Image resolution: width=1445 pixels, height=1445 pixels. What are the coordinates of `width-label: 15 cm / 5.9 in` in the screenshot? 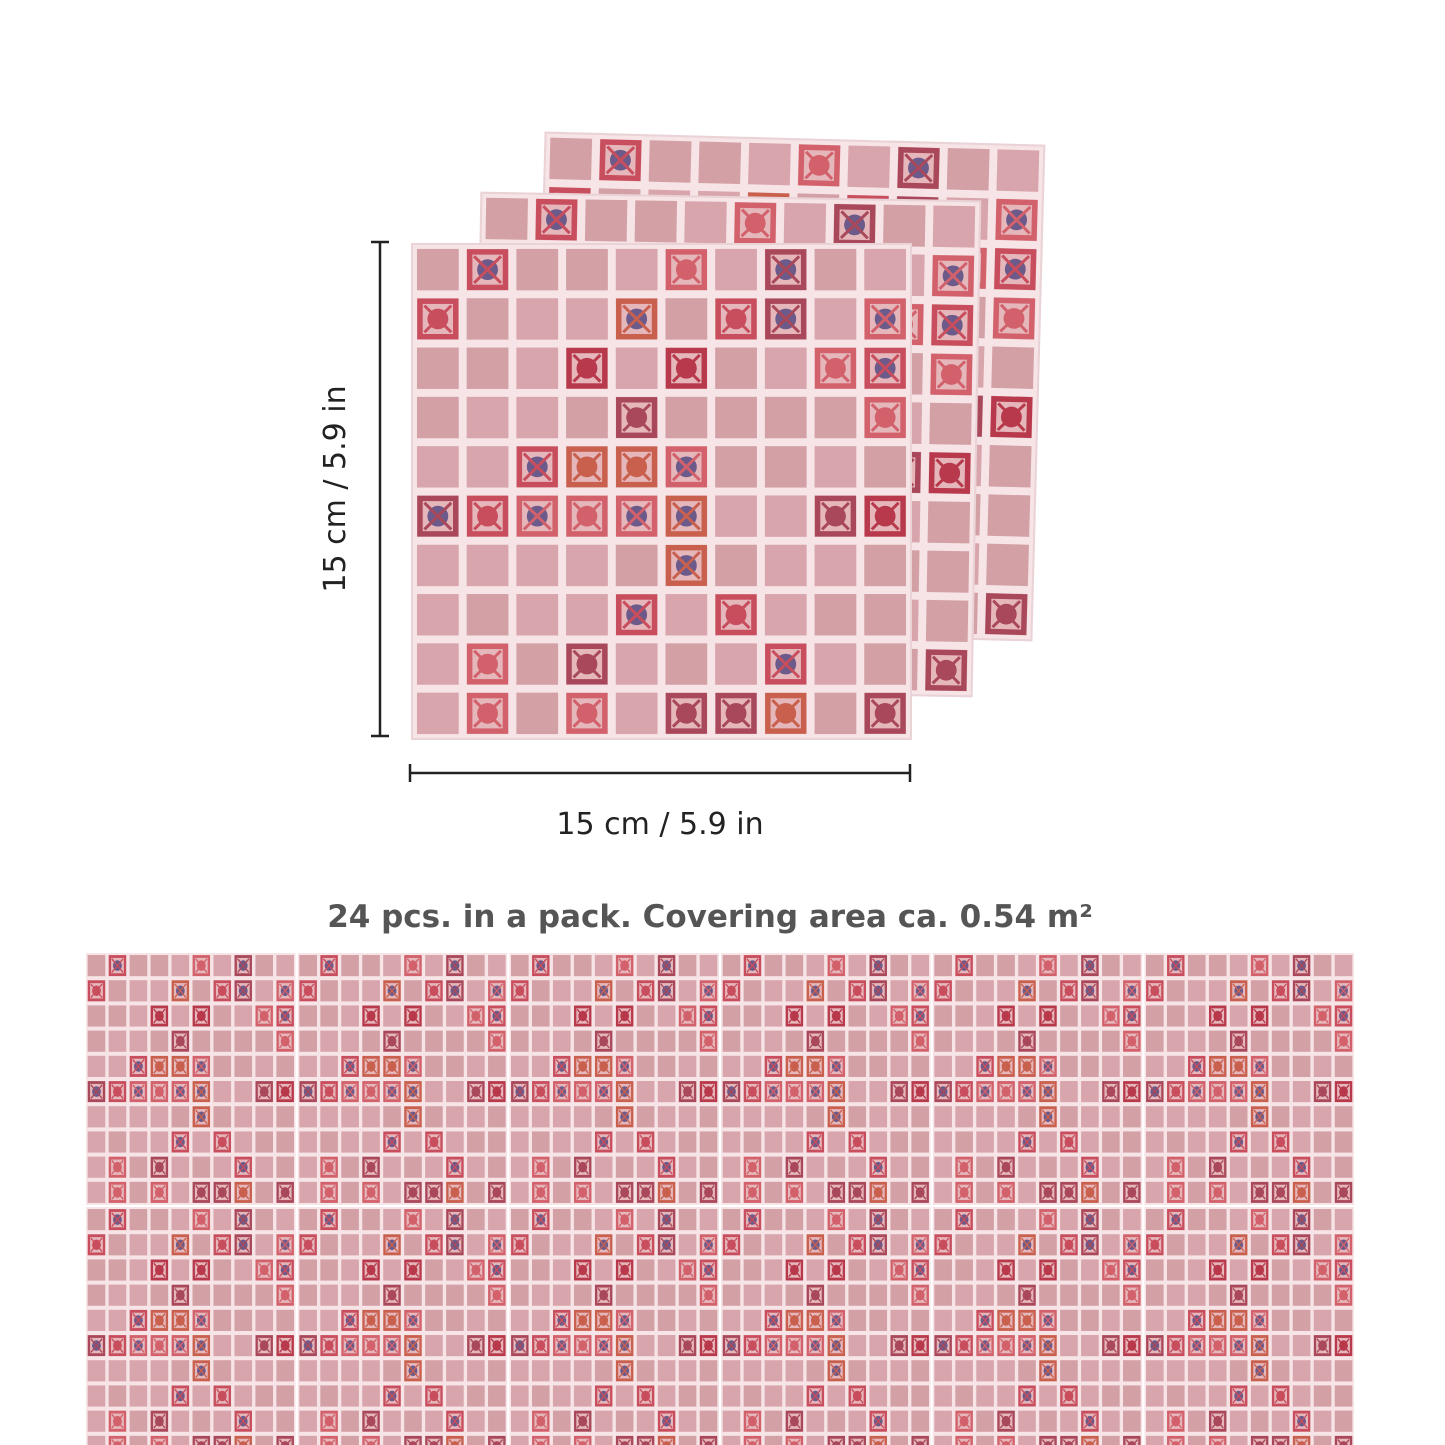 It's located at (659, 824).